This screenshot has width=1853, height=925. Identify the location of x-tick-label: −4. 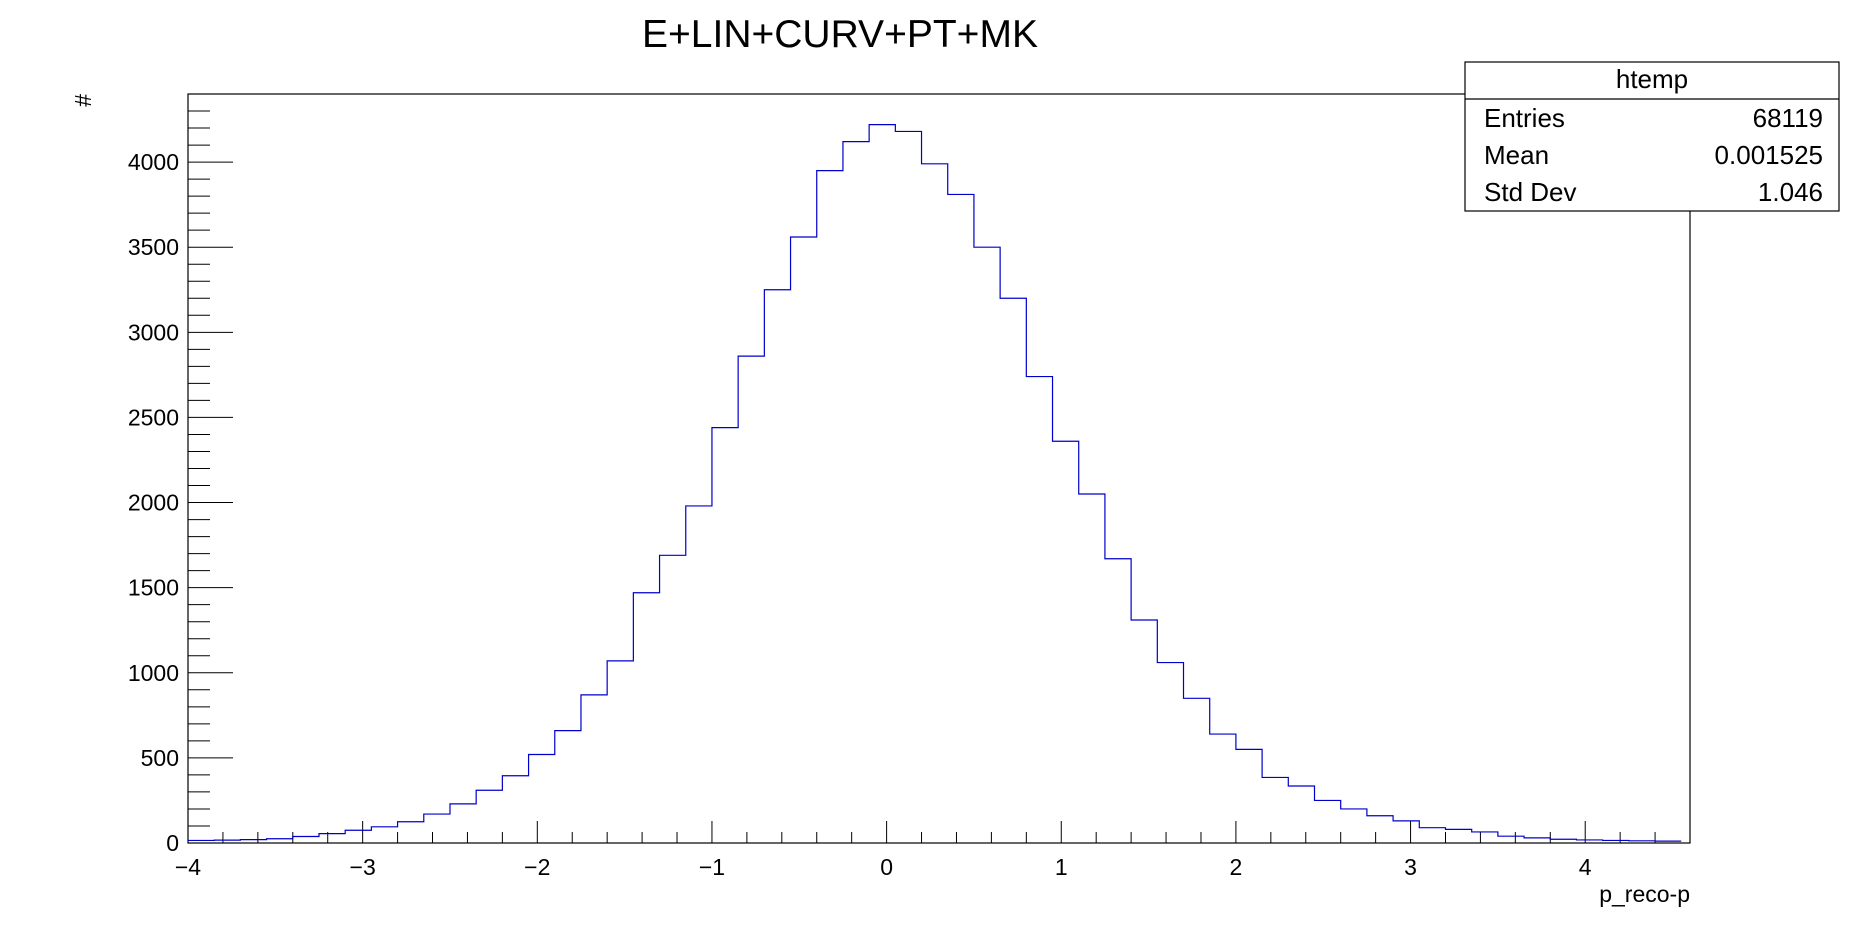
(188, 867).